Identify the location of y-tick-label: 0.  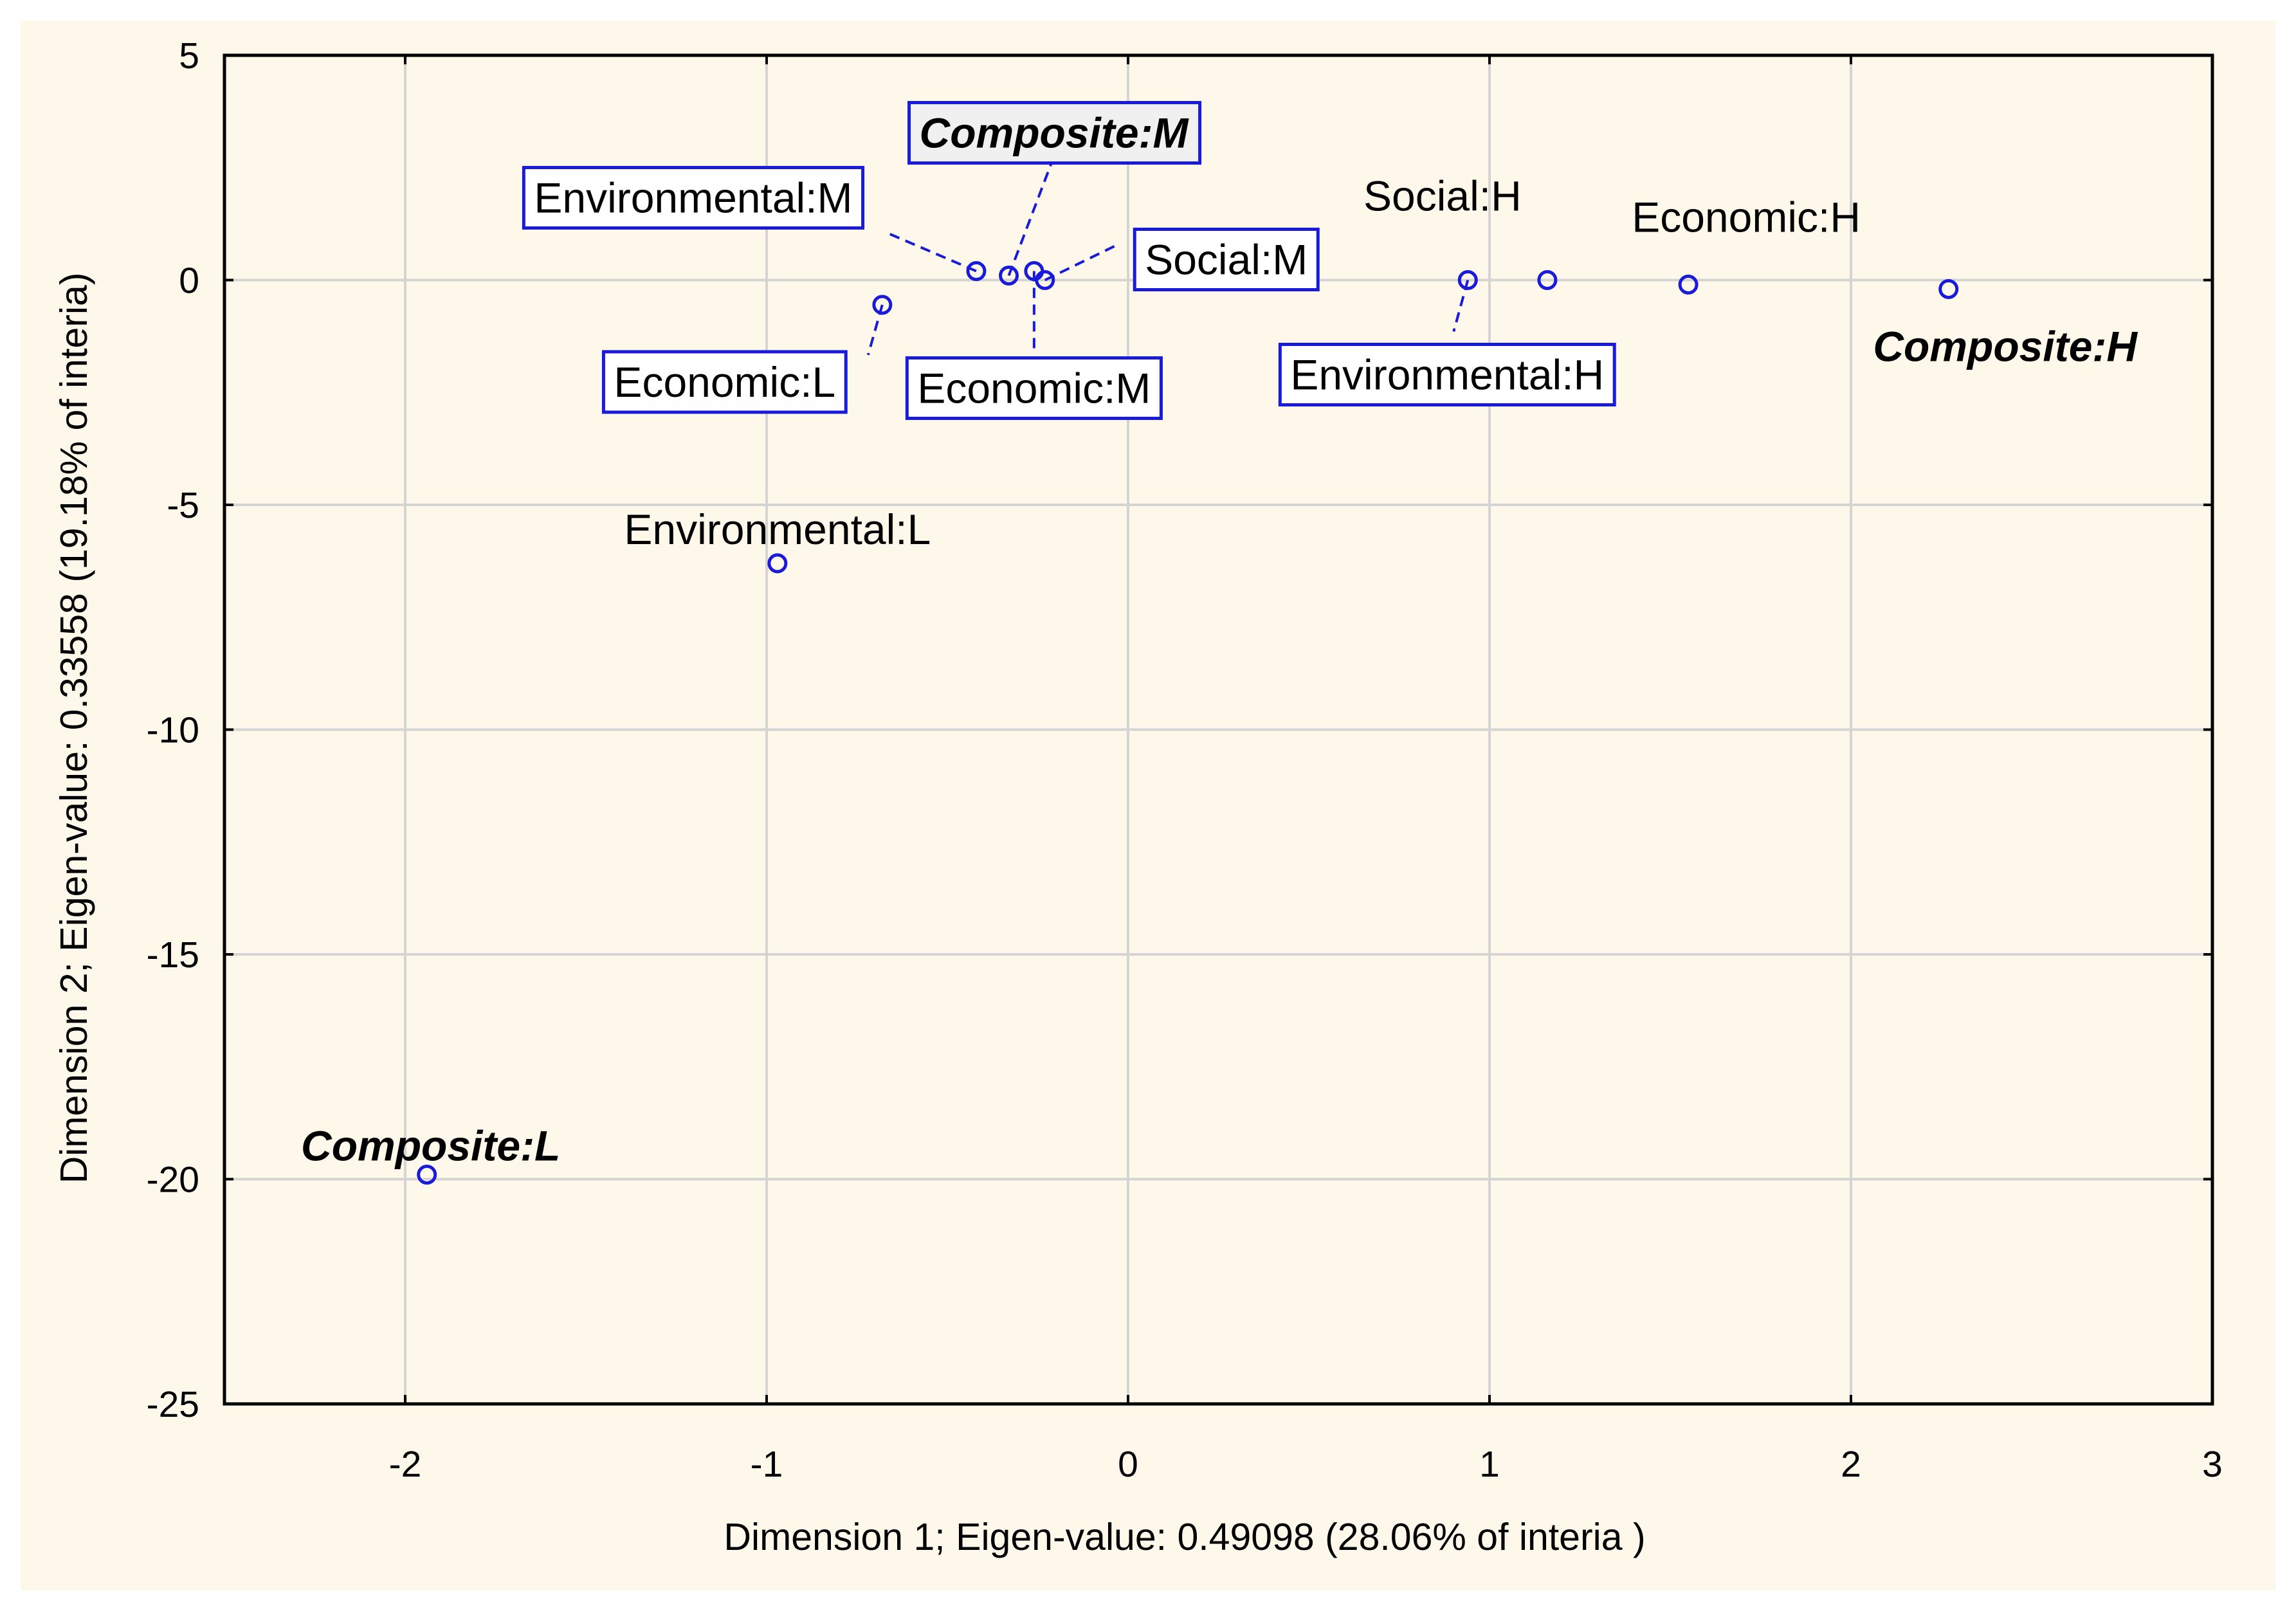
(189, 281).